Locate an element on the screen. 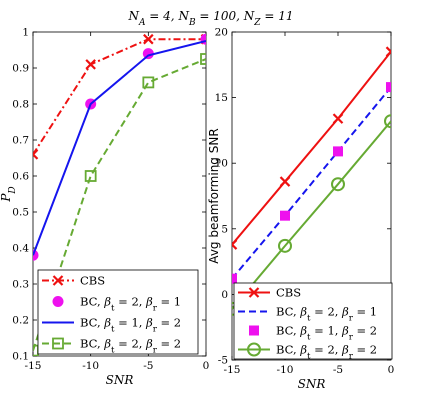  y-tick-label: 0.6 is located at coordinates (20, 177).